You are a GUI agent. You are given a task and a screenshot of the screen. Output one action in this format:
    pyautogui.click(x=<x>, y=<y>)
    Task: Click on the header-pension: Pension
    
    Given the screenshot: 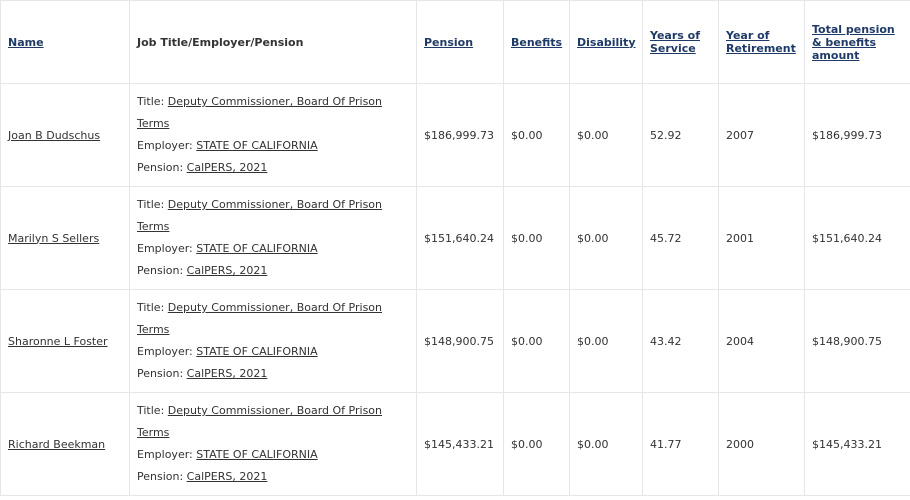 What is the action you would take?
    pyautogui.click(x=460, y=42)
    